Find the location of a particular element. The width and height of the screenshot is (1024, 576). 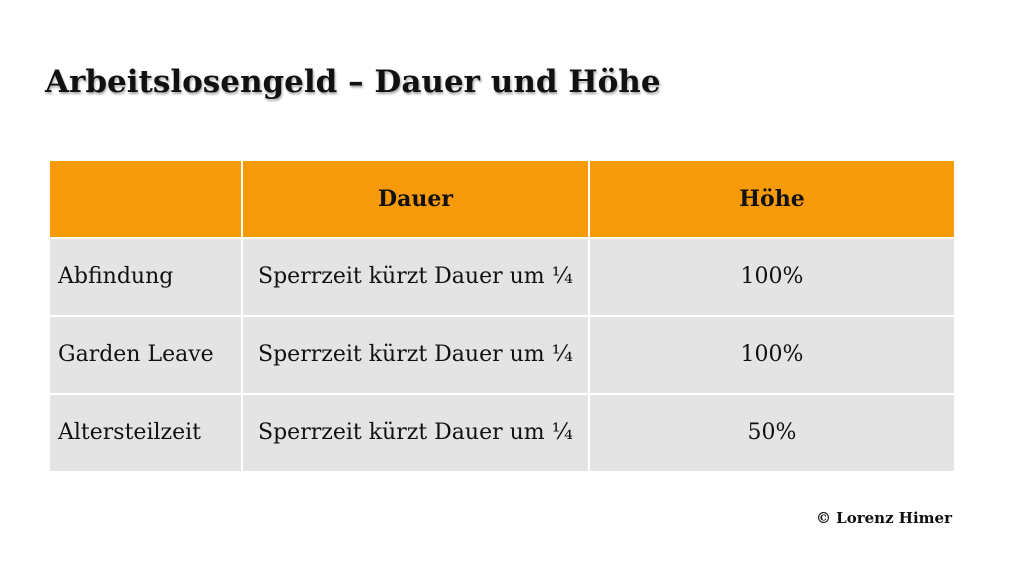

hoehe-cell: 50% is located at coordinates (772, 433).